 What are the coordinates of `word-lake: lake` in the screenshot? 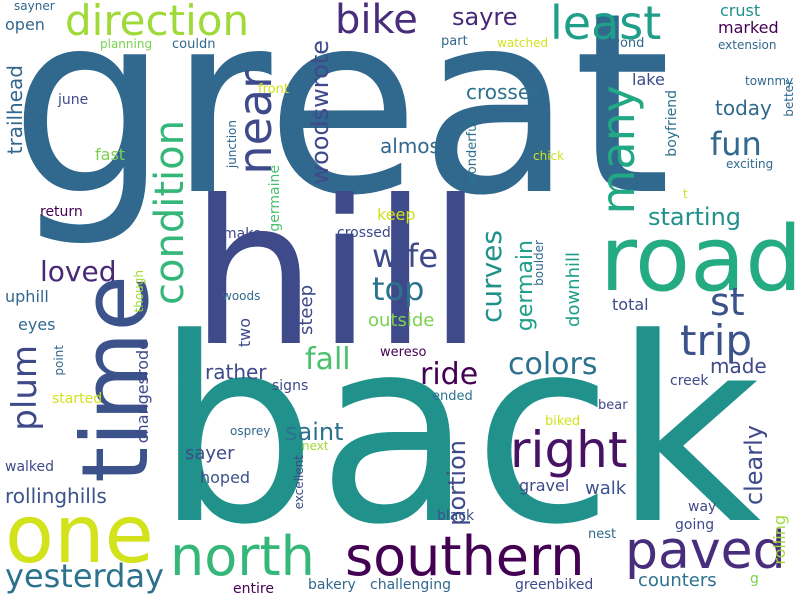 It's located at (648, 79).